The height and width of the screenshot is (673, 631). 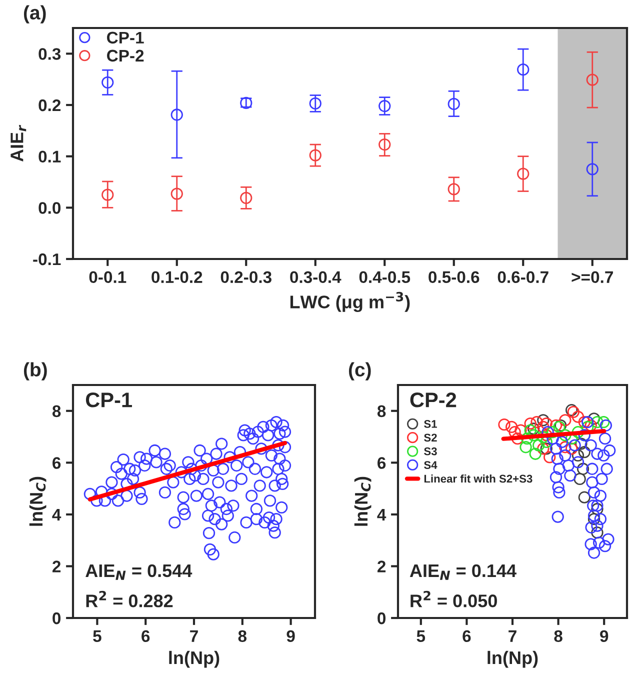 I want to click on chart-title: (c), so click(x=359, y=371).